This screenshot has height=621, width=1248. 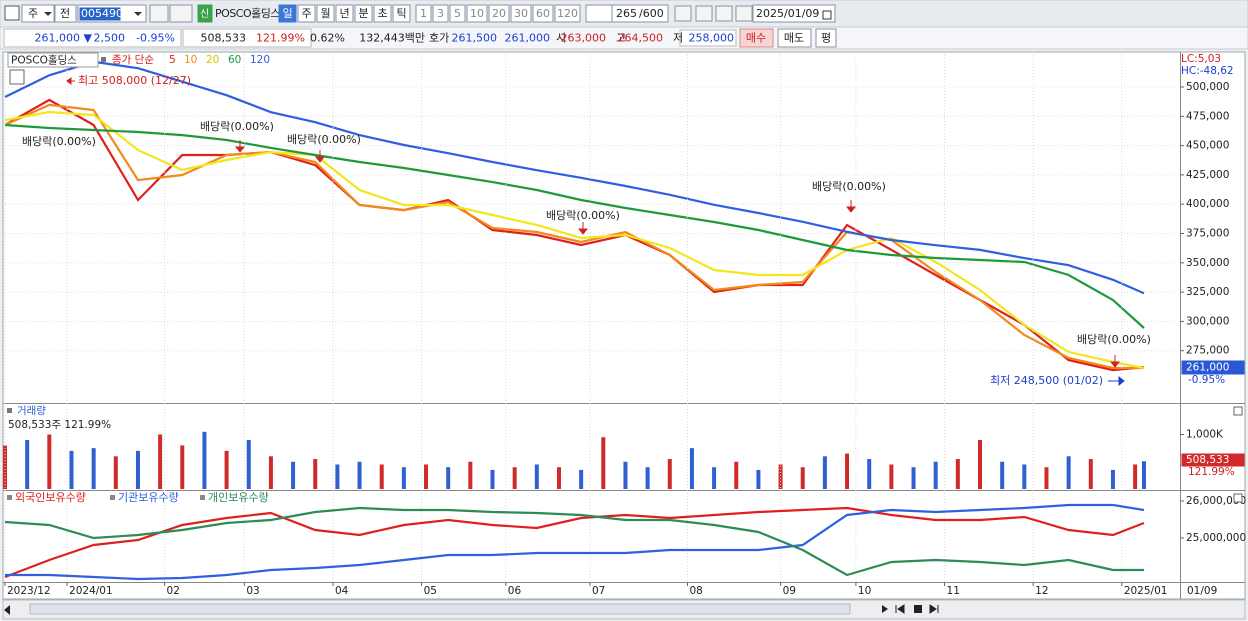 I want to click on date-box, so click(x=794, y=13).